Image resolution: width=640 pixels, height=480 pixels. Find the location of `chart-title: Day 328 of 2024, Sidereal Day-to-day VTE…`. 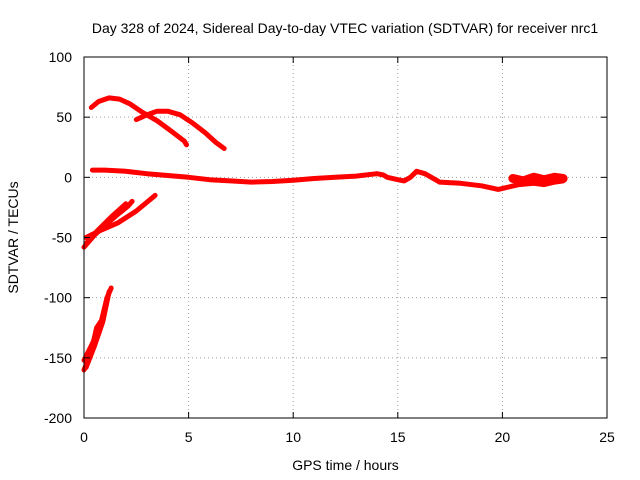

chart-title: Day 328 of 2024, Sidereal Day-to-day VTE… is located at coordinates (345, 28).